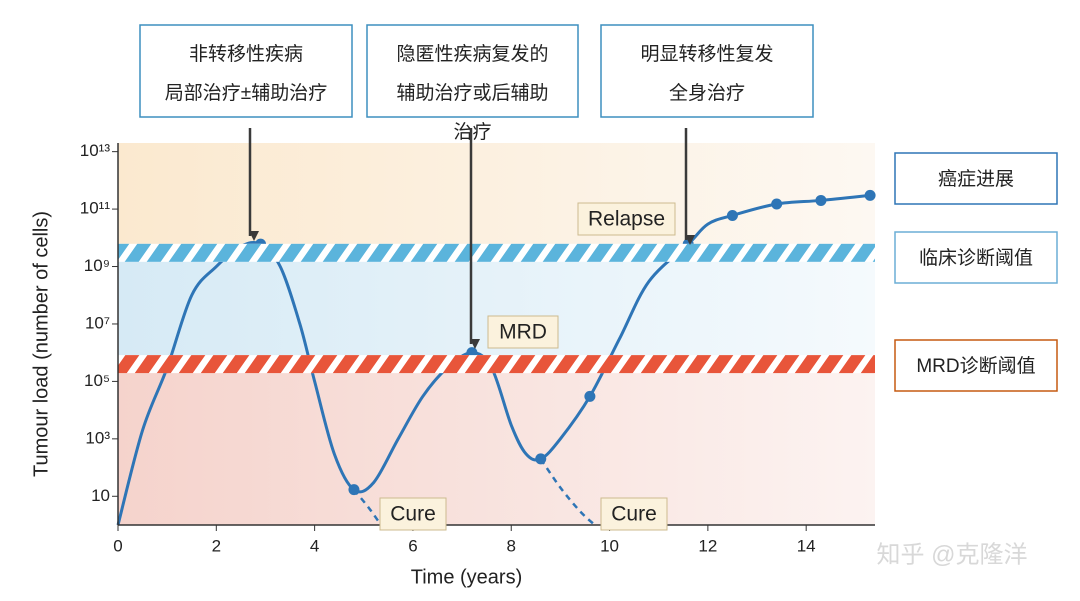 The height and width of the screenshot is (601, 1080). Describe the element at coordinates (95, 150) in the screenshot. I see `y-tick-label: 10¹³` at that location.